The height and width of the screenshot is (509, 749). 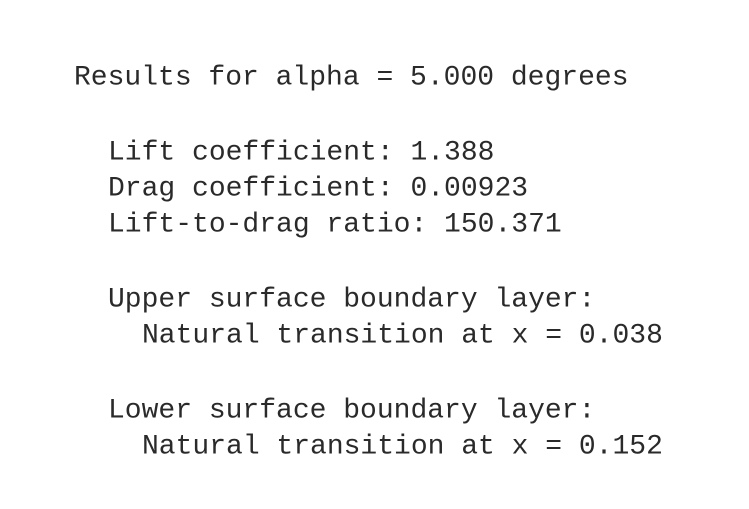 I want to click on lower-transition: Natural transition at x = 0.152, so click(x=402, y=446).